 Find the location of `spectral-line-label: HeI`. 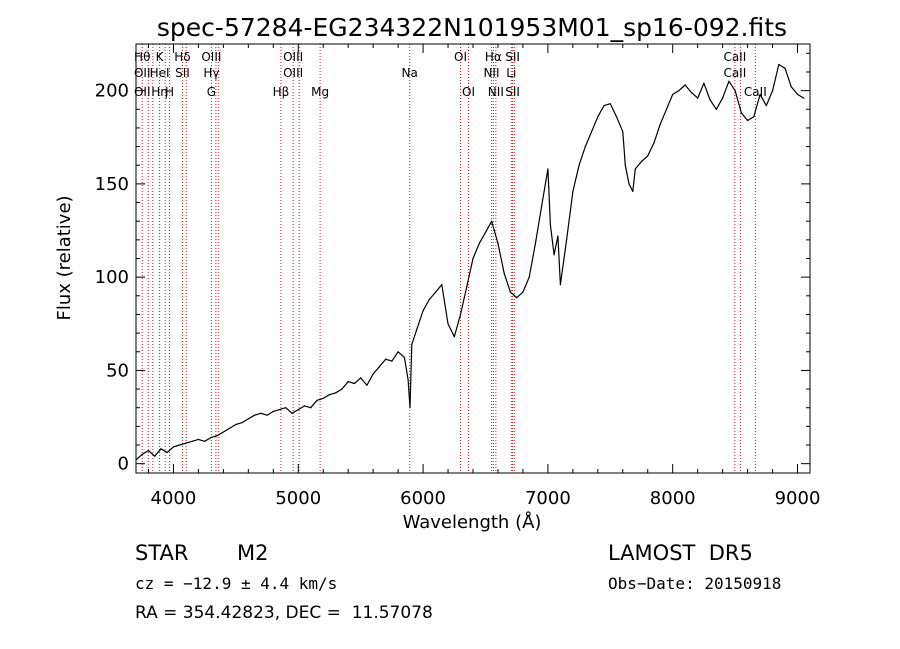

spectral-line-label: HeI is located at coordinates (160, 73).